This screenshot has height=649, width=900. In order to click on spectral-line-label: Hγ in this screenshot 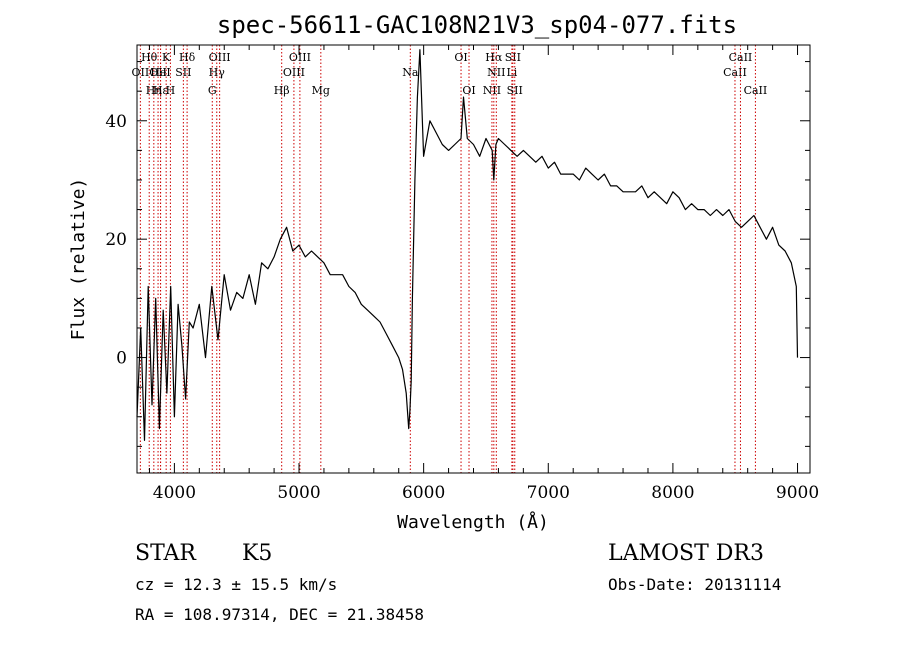, I will do `click(217, 72)`.